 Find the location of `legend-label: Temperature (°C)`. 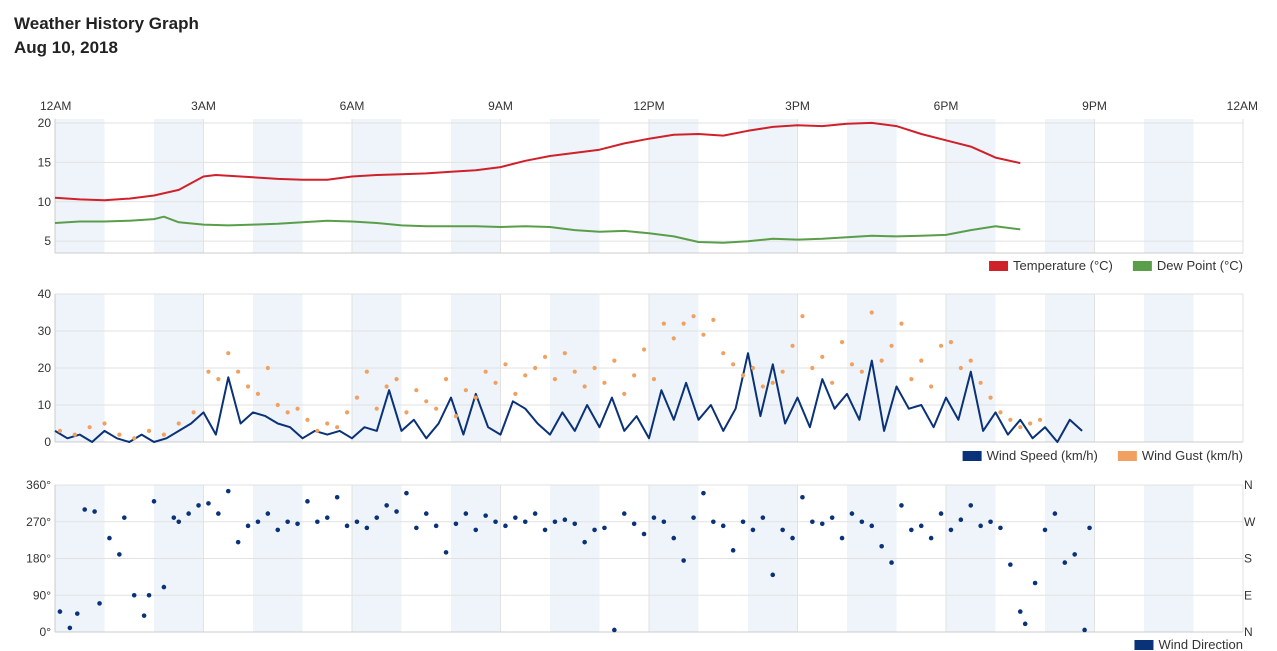

legend-label: Temperature (°C) is located at coordinates (1063, 265).